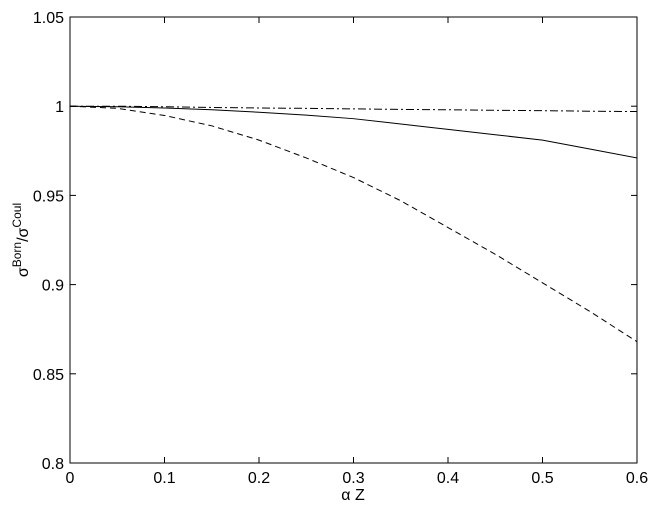 The height and width of the screenshot is (510, 654). I want to click on x-tick-label: 0.2, so click(259, 478).